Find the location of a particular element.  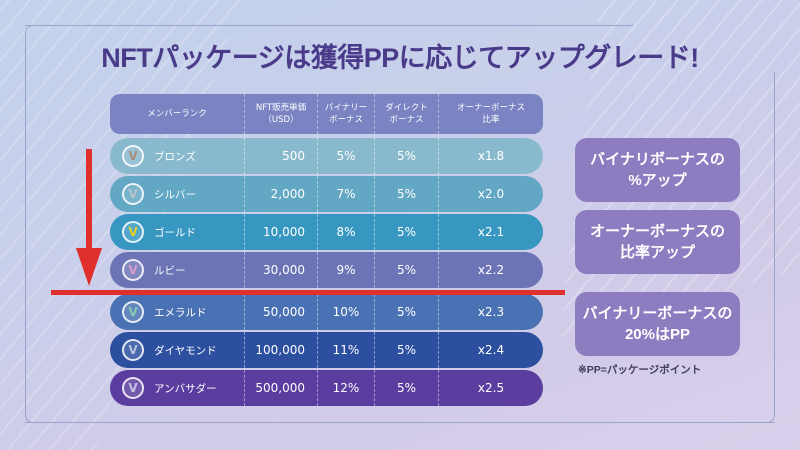

frame-border-bottom is located at coordinates (400, 422).